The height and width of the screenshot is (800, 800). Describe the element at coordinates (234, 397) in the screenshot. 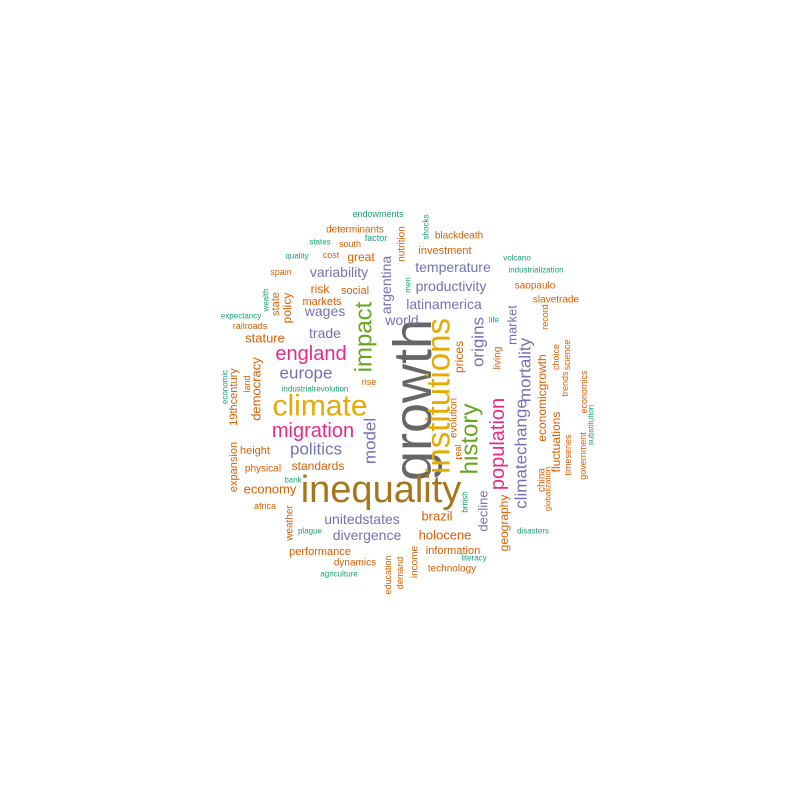

I see `word-19thcentury: 19thcentury` at that location.